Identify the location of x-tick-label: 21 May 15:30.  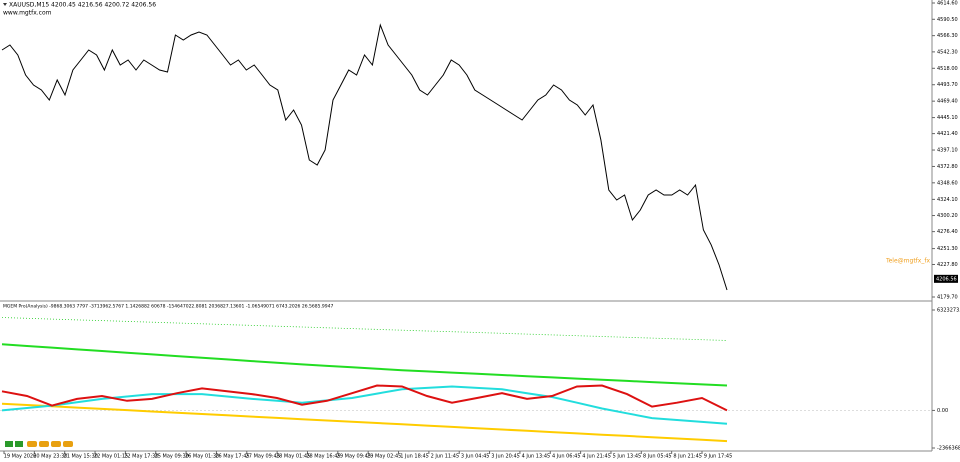
(81, 457).